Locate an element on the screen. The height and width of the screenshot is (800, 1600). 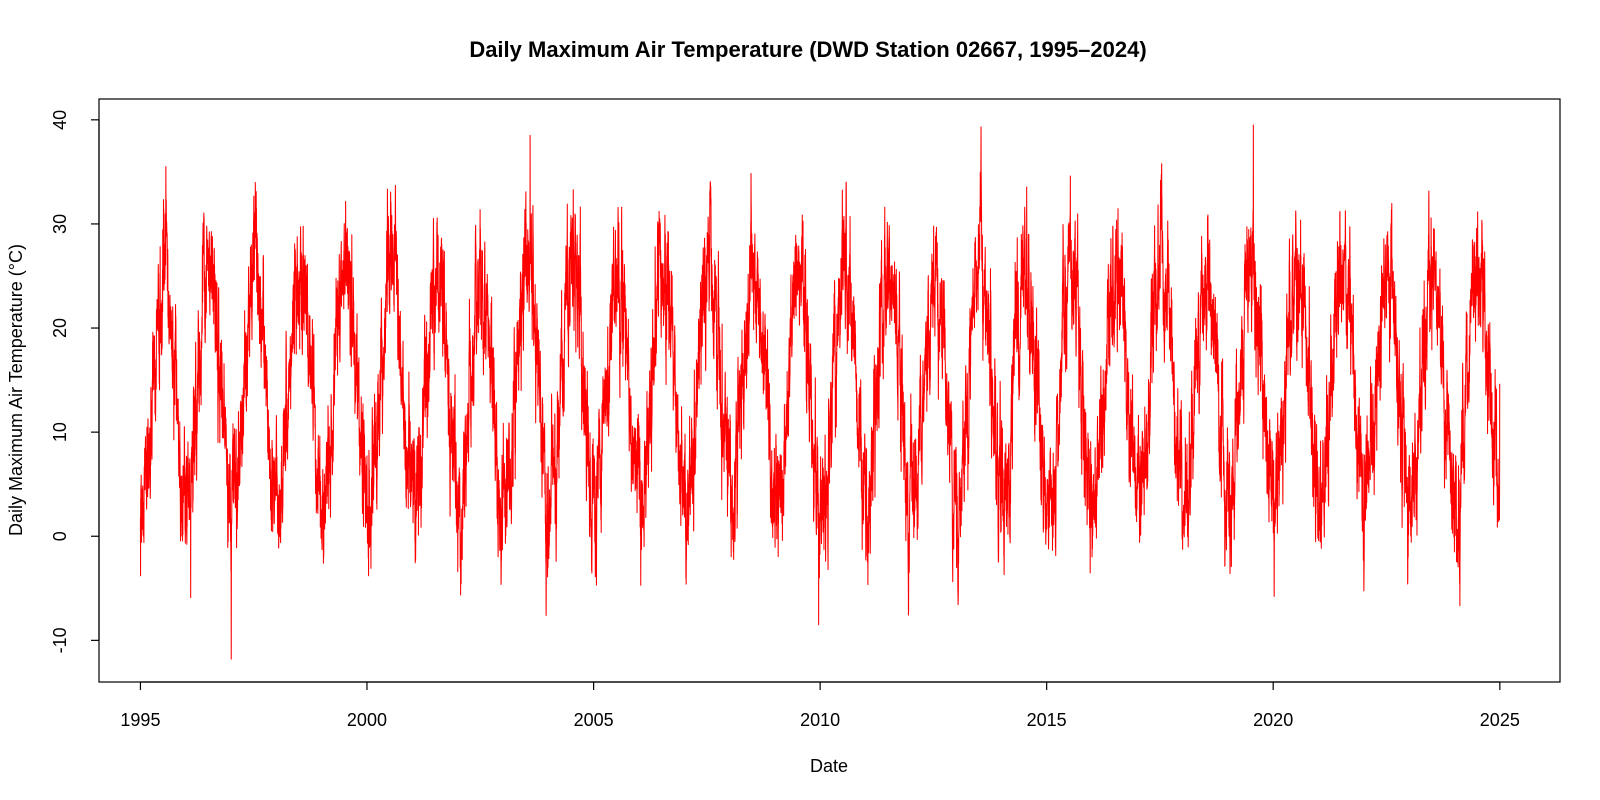
y-tick-label: 10 is located at coordinates (60, 432).